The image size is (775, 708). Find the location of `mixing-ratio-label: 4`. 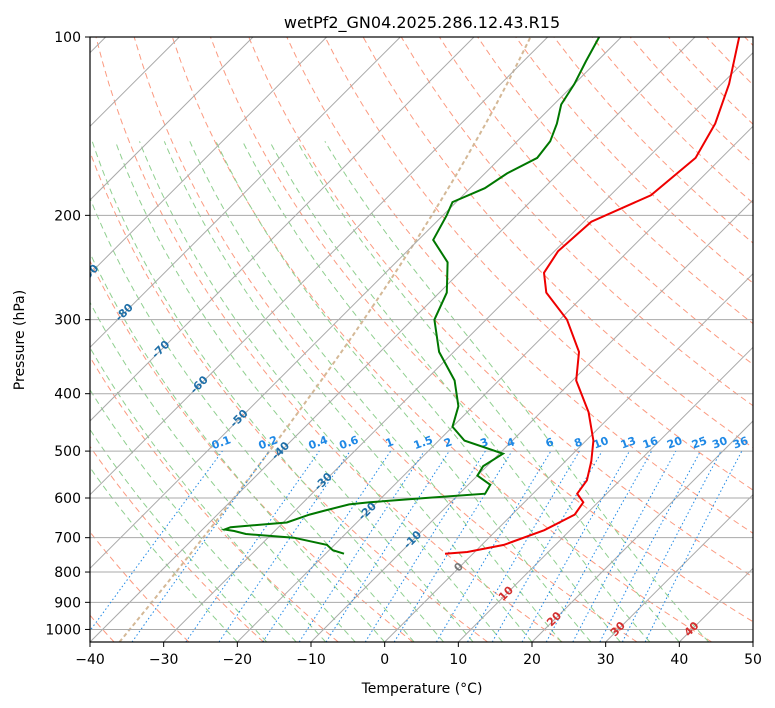

mixing-ratio-label: 4 is located at coordinates (511, 442).